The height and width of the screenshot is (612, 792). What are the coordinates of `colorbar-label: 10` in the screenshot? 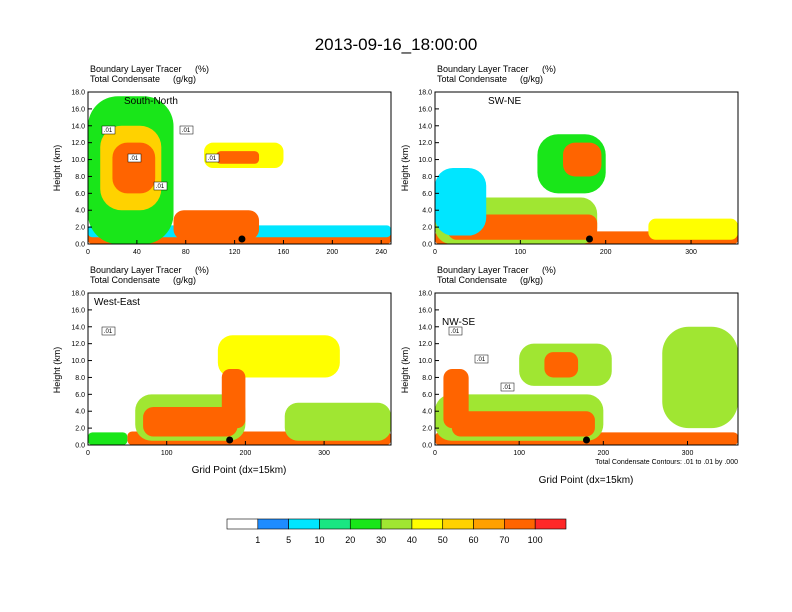 It's located at (319, 540).